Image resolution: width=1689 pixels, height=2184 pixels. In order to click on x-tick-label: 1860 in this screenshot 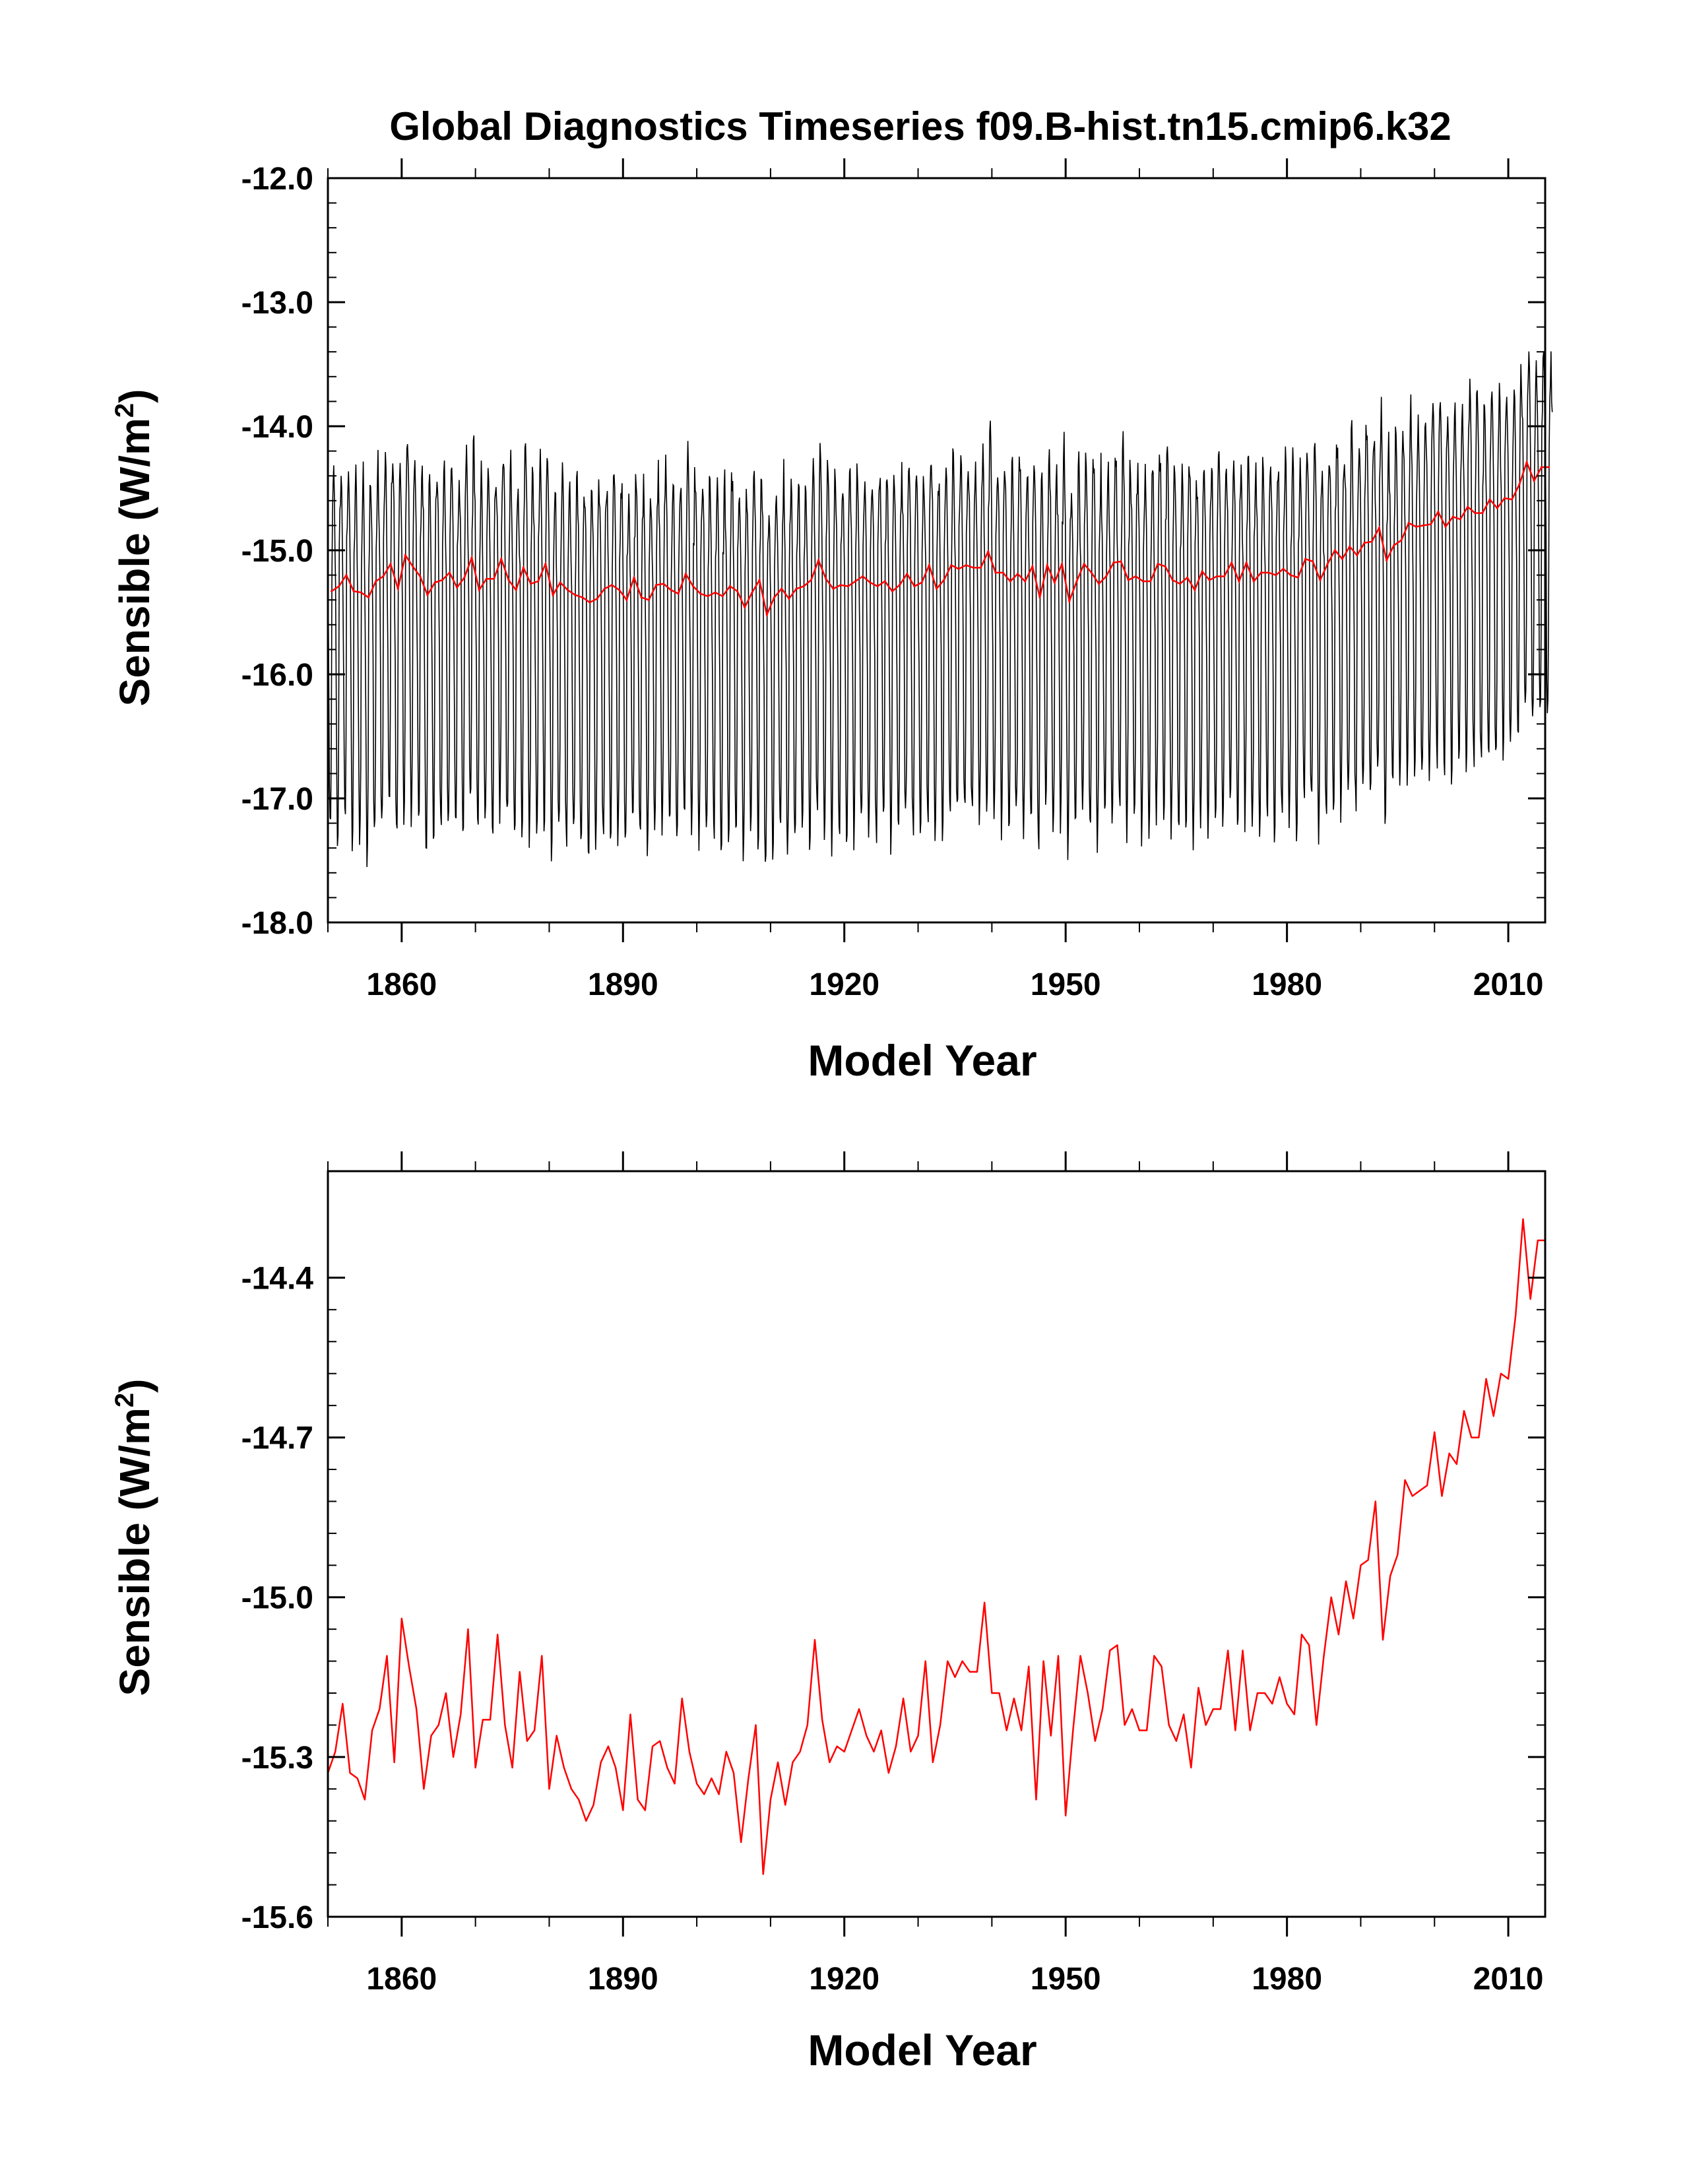, I will do `click(401, 1979)`.